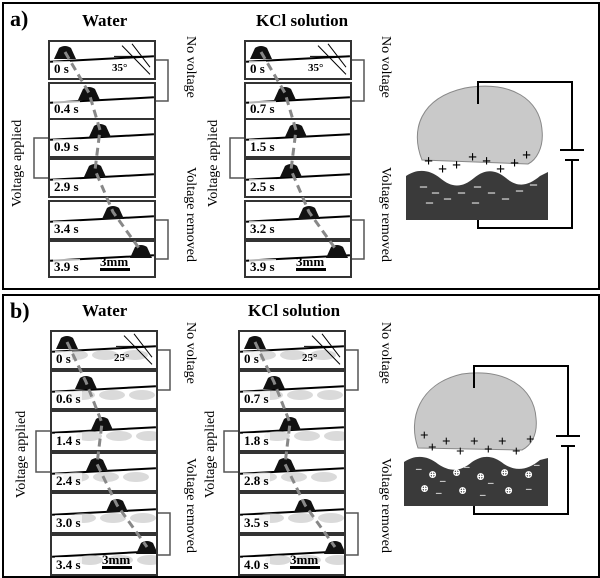 This screenshot has width=600, height=578. Describe the element at coordinates (262, 187) in the screenshot. I see `time-label: 2.5 s` at that location.